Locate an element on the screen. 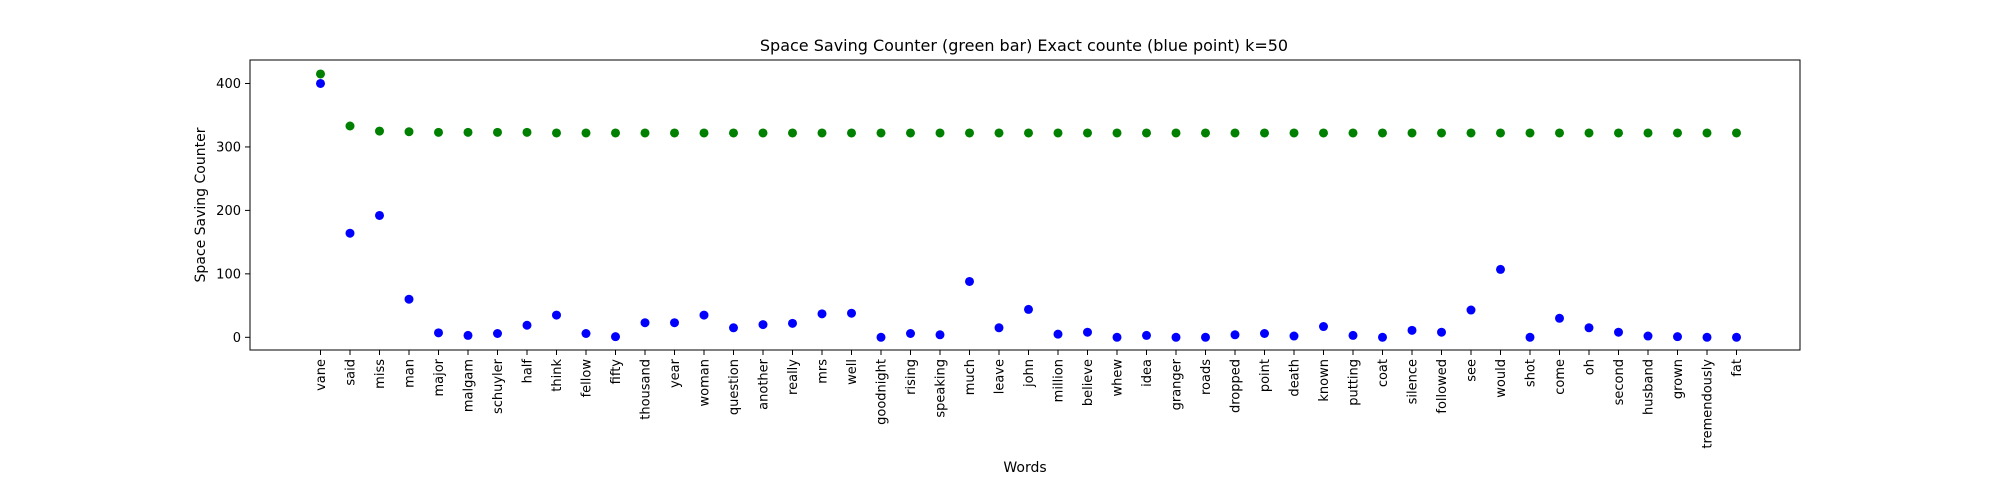 The width and height of the screenshot is (2000, 500). x-tick-label: whew is located at coordinates (1118, 378).